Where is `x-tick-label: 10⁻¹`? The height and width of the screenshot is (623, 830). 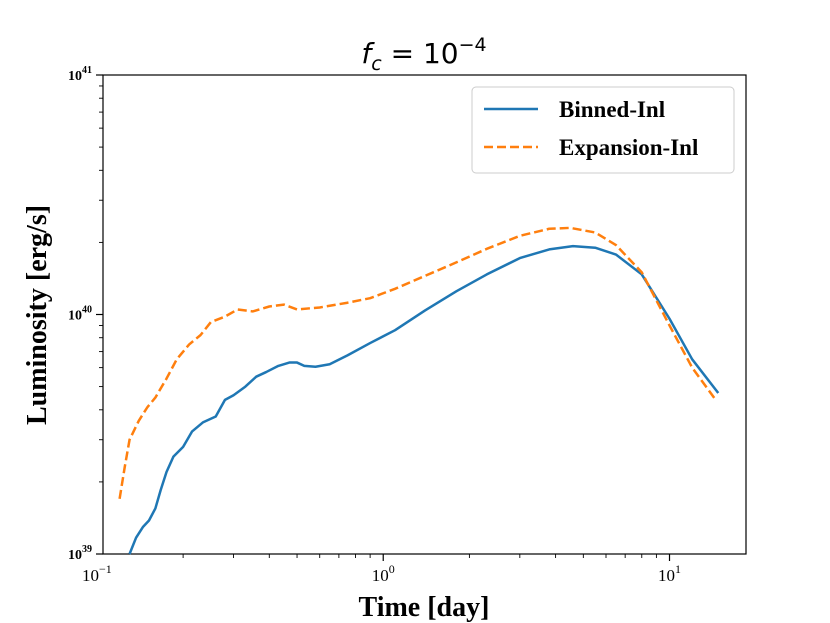
x-tick-label: 10⁻¹ is located at coordinates (97, 573).